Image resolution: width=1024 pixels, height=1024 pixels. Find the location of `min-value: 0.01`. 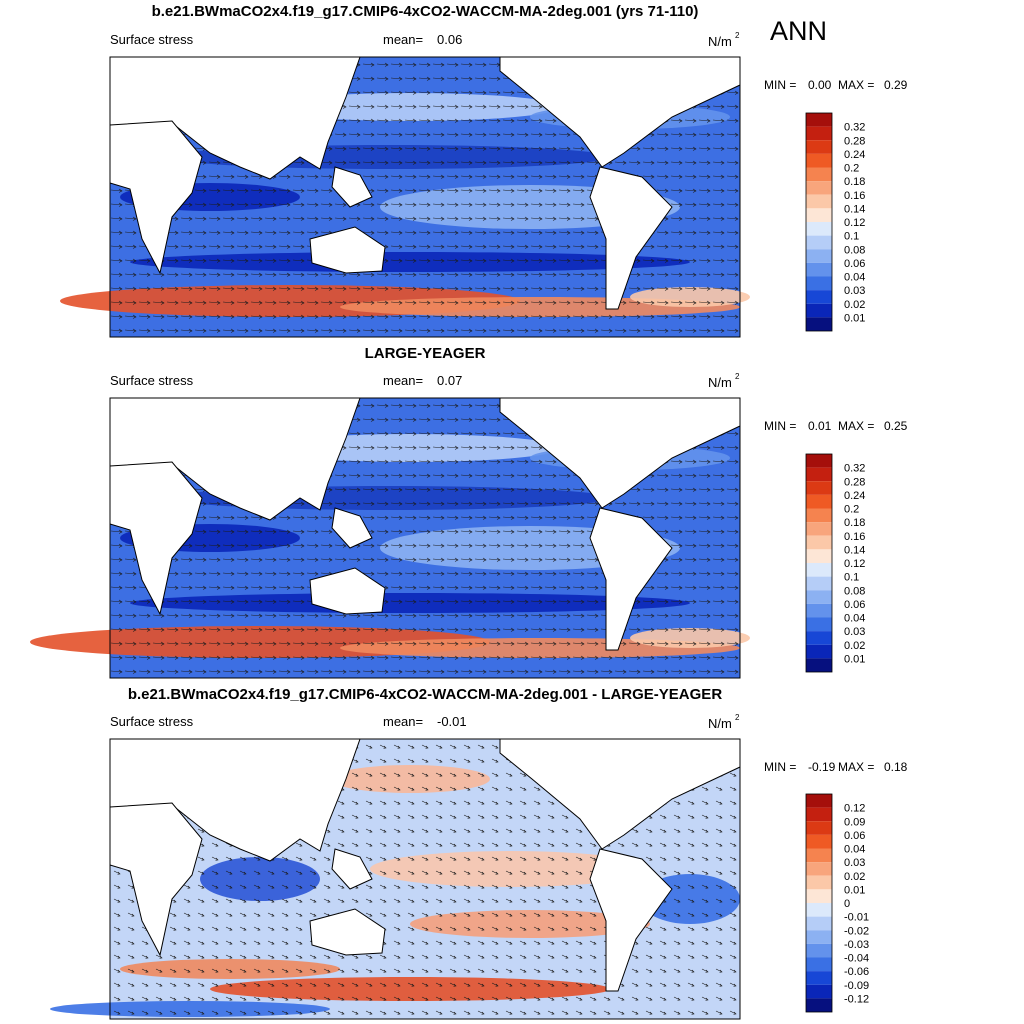

min-value: 0.01 is located at coordinates (820, 426).